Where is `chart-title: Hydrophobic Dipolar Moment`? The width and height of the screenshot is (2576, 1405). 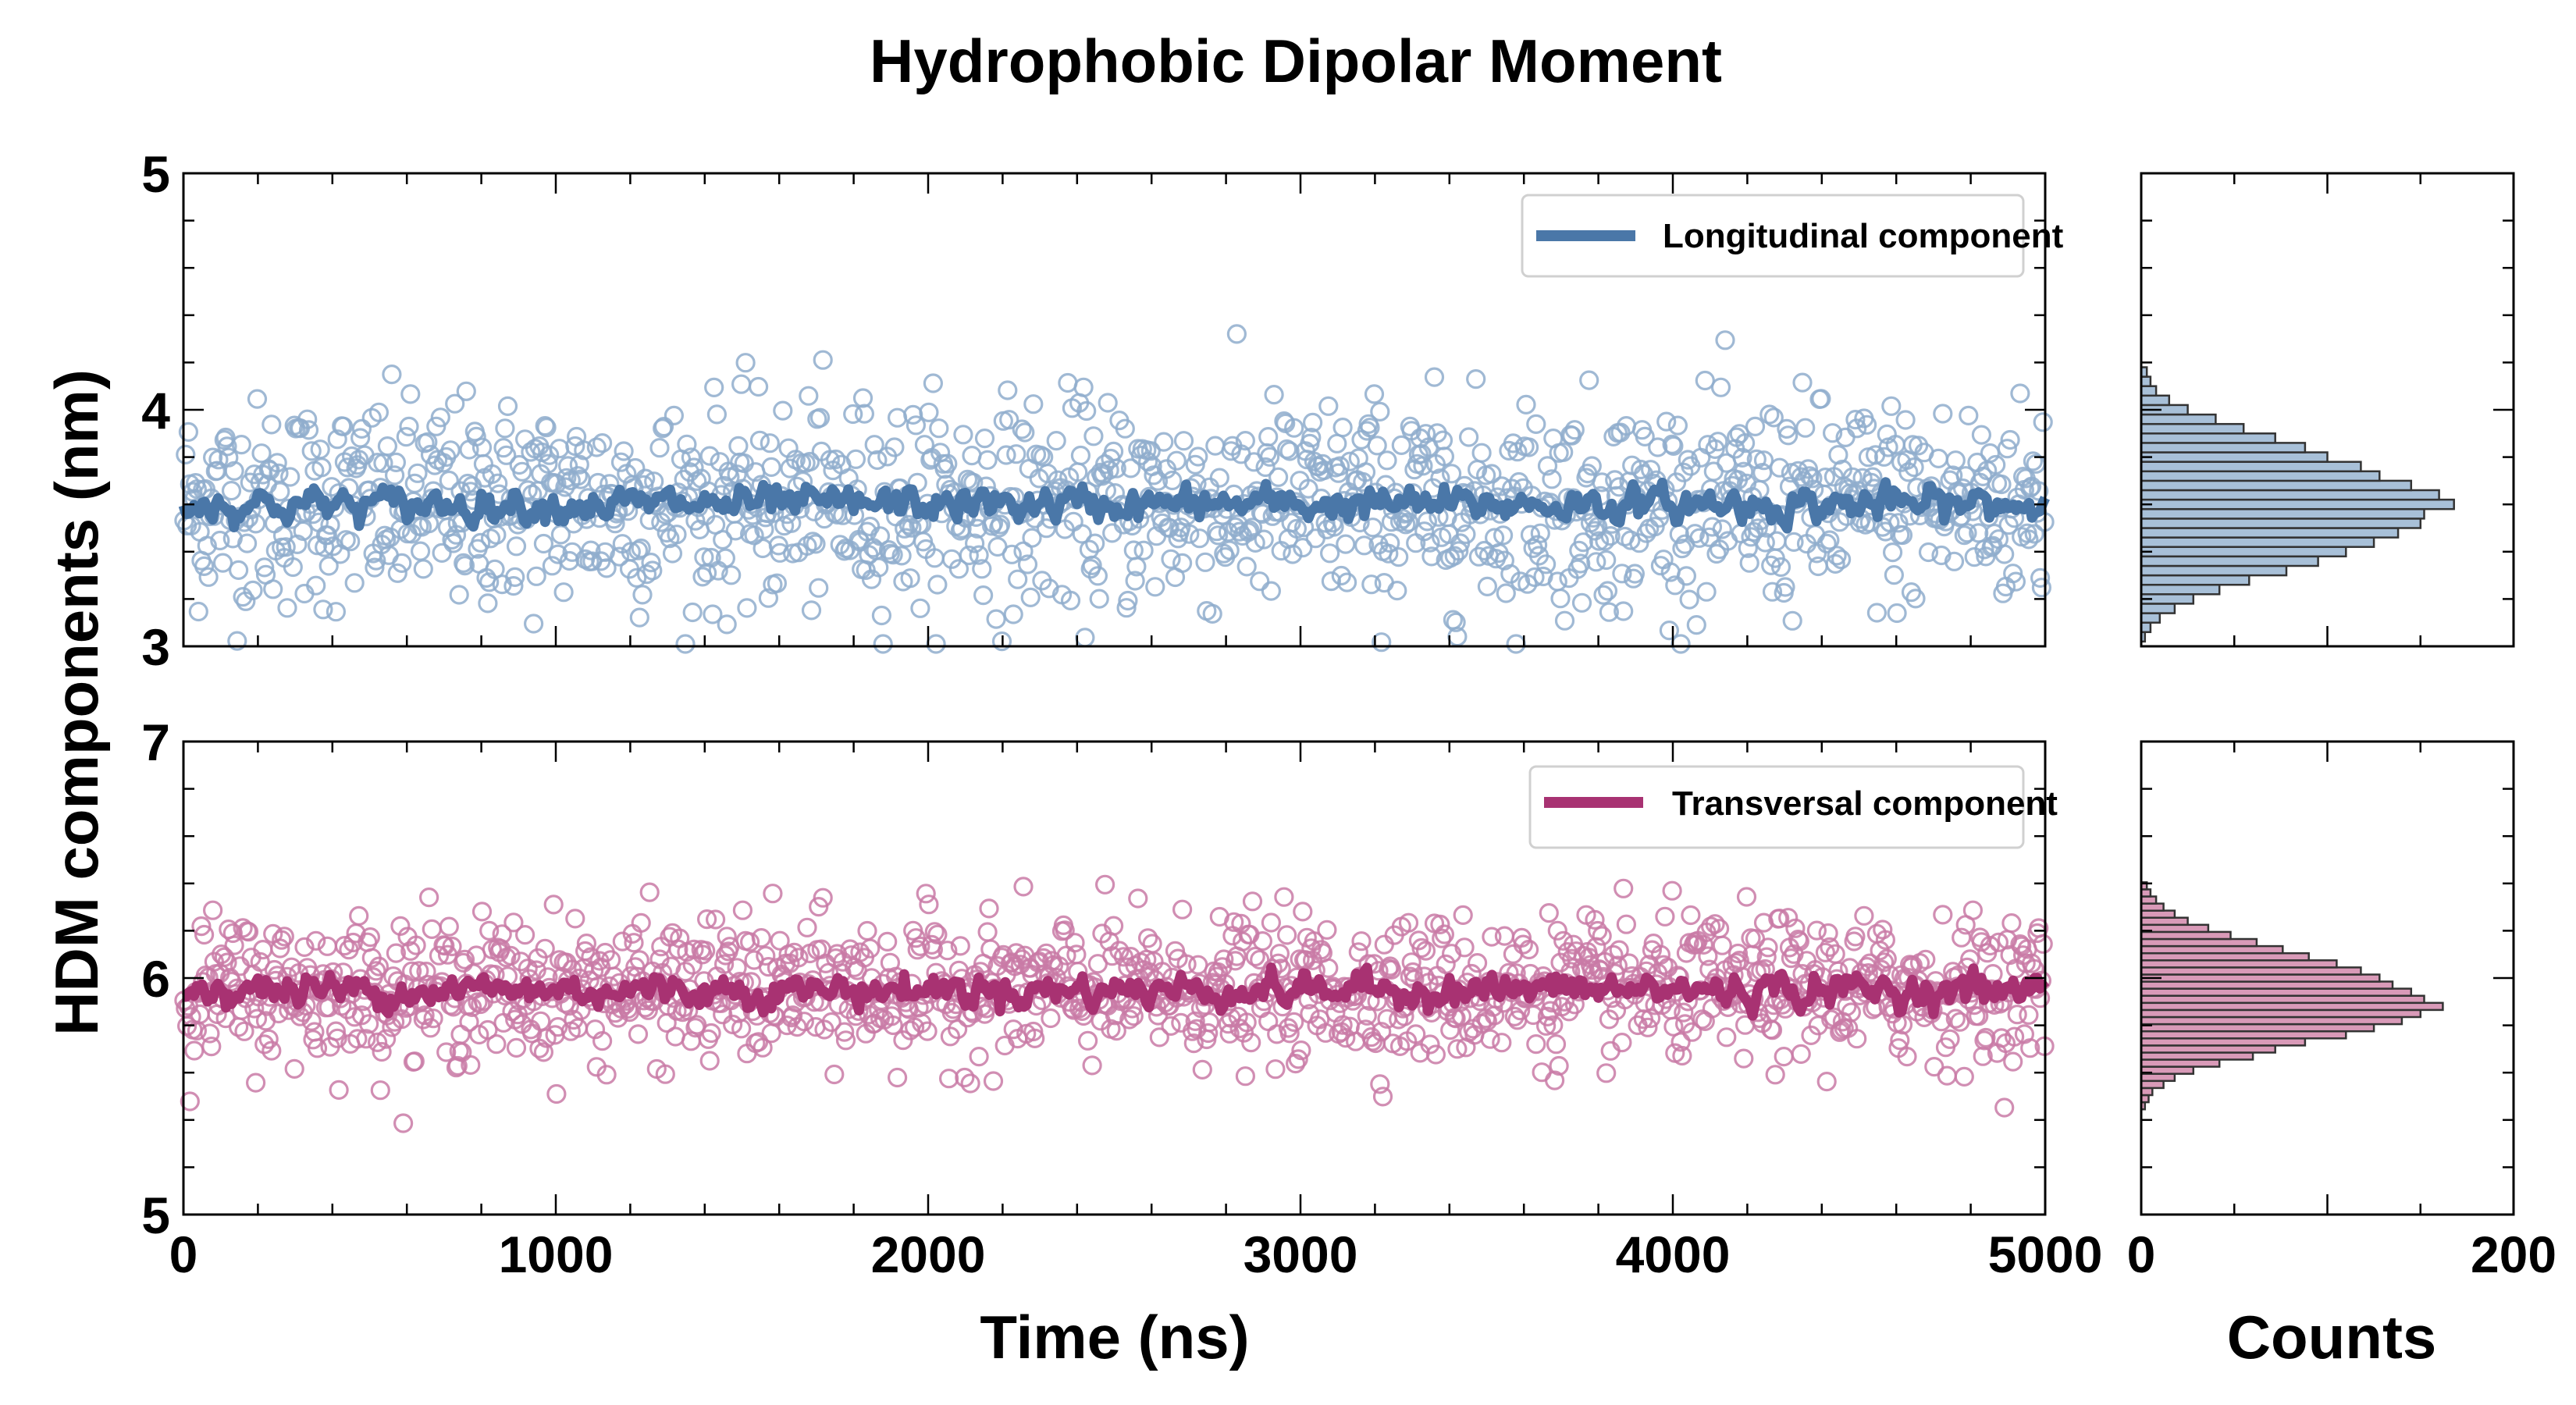
chart-title: Hydrophobic Dipolar Moment is located at coordinates (1296, 61).